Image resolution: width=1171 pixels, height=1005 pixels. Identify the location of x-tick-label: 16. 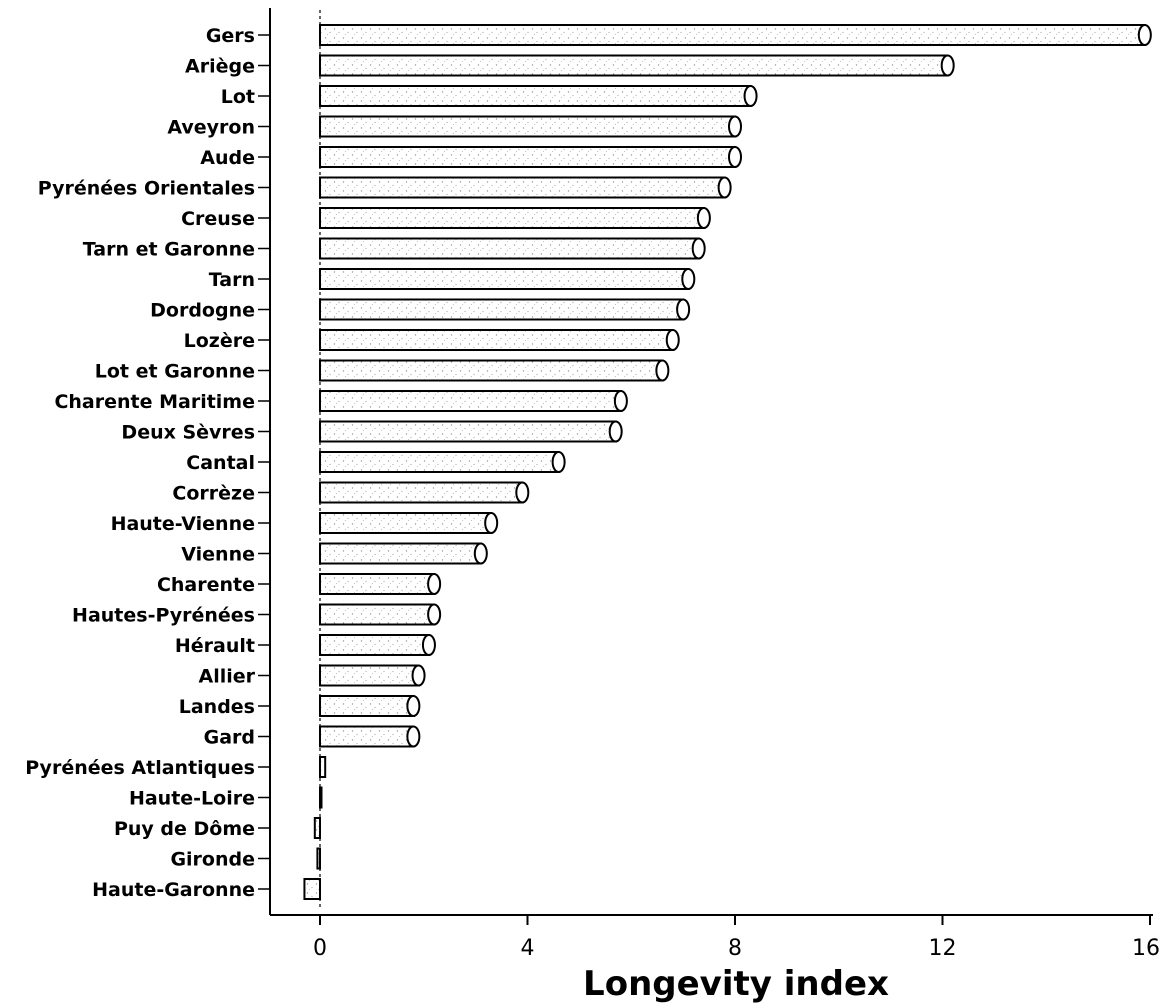
(1146, 948).